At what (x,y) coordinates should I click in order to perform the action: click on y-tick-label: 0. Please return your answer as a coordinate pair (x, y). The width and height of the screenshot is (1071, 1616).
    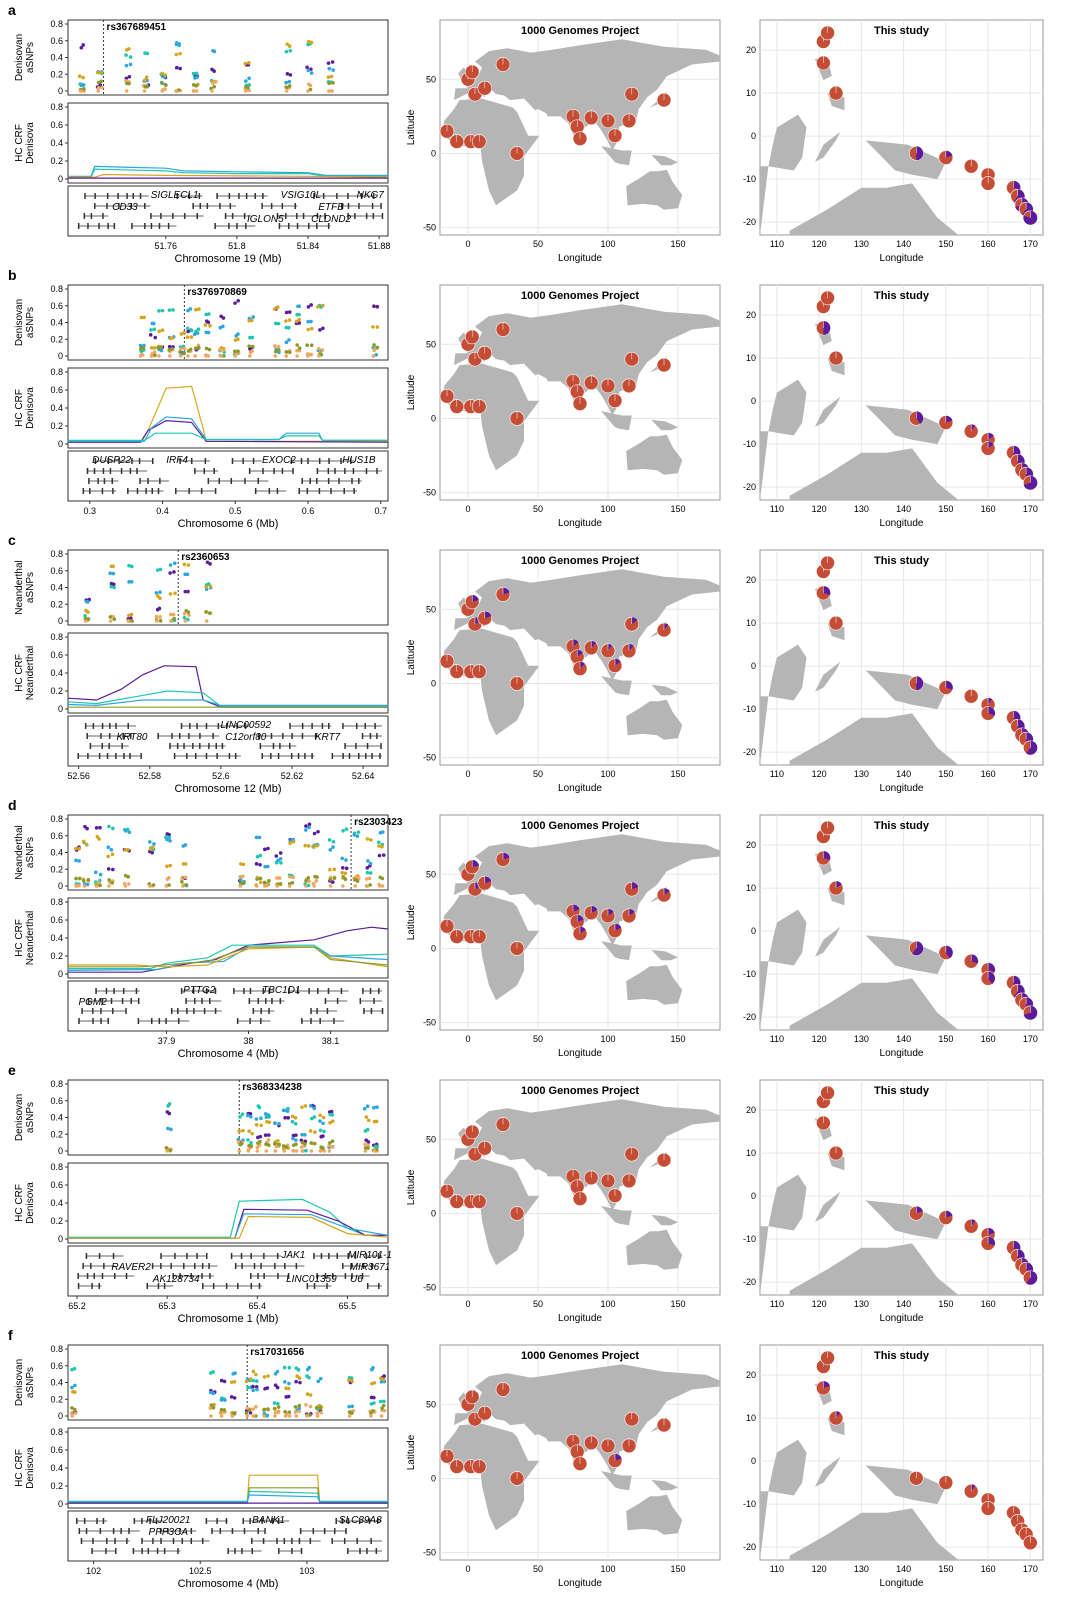
    Looking at the image, I should click on (753, 1196).